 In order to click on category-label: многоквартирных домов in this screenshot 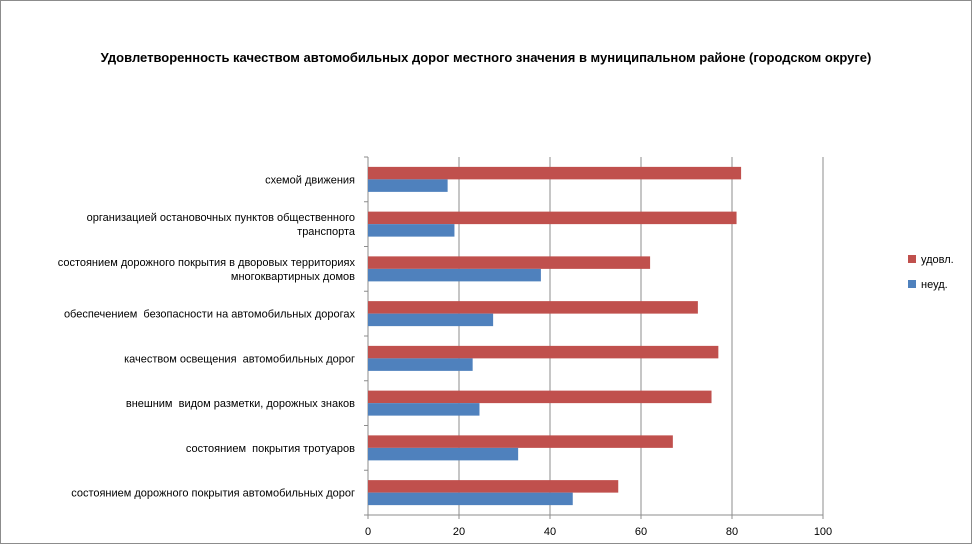, I will do `click(293, 277)`.